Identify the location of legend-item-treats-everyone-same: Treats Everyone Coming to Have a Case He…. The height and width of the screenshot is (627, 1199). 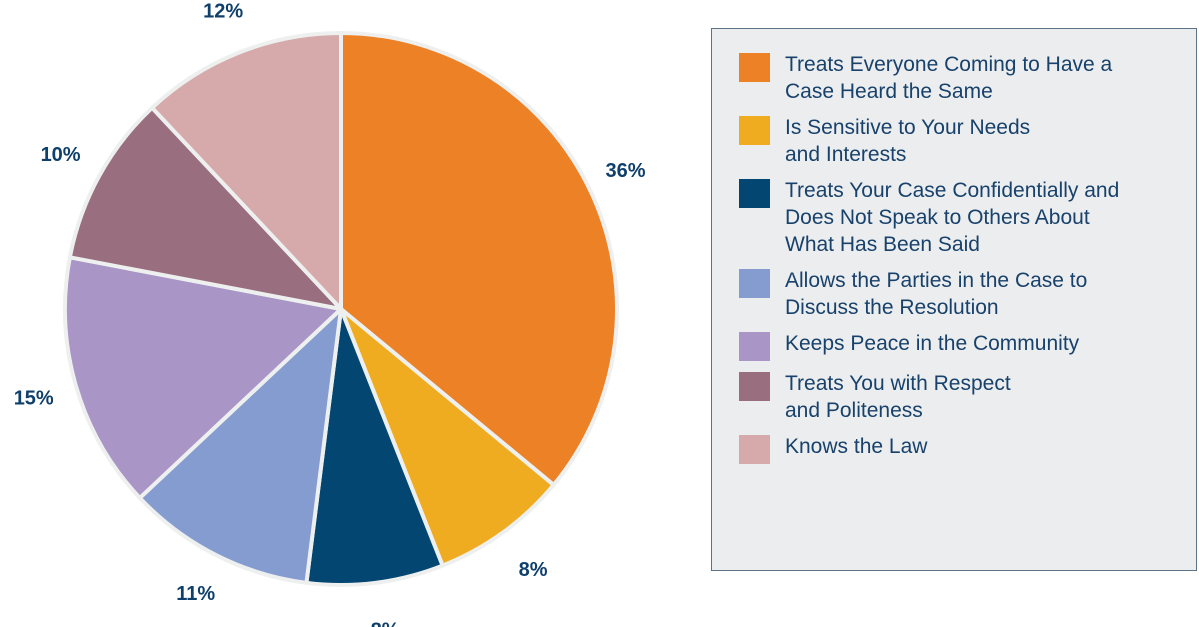
(962, 78).